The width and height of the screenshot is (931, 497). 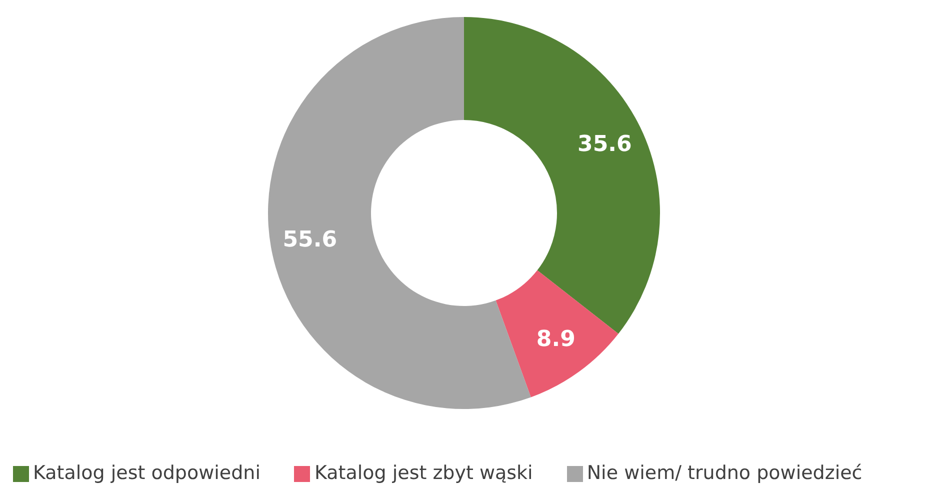 I want to click on legend-label: Nie wiem/ trudno powiedzieć, so click(x=724, y=473).